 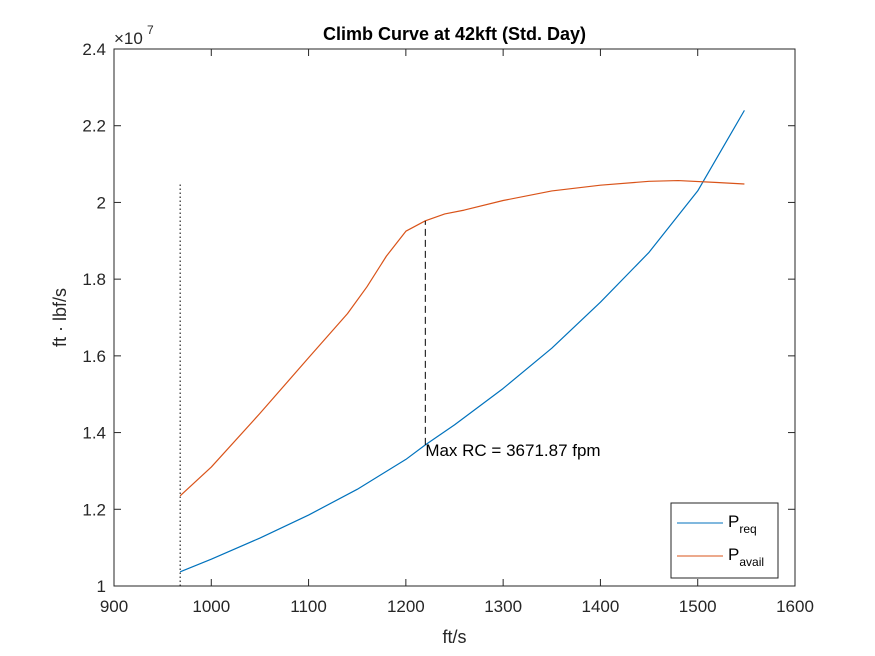 I want to click on legend-name-p-req: P, so click(x=733, y=521).